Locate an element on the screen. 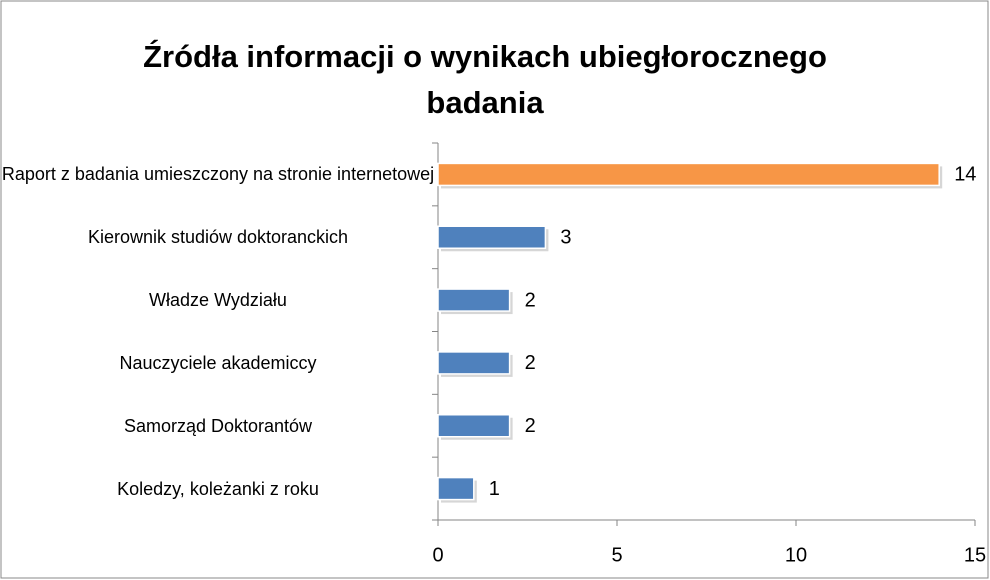 The image size is (990, 580). x-tick-label: 15 is located at coordinates (975, 555).